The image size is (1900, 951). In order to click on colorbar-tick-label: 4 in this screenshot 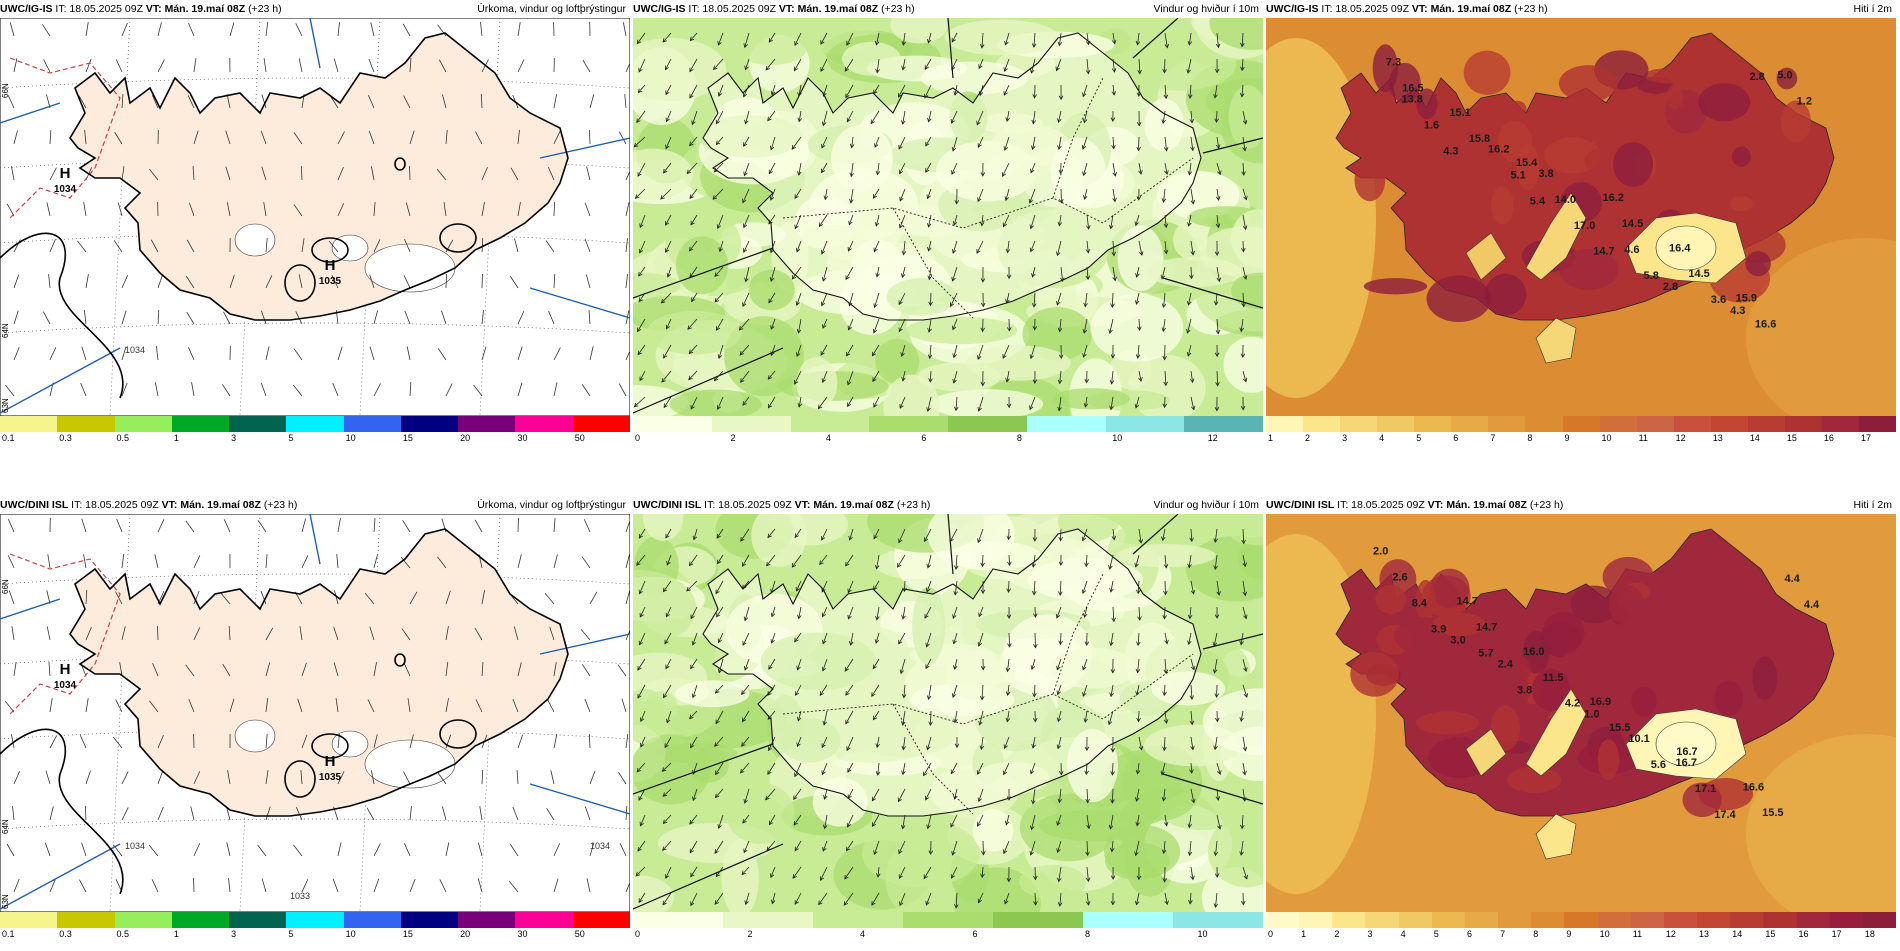, I will do `click(862, 934)`.